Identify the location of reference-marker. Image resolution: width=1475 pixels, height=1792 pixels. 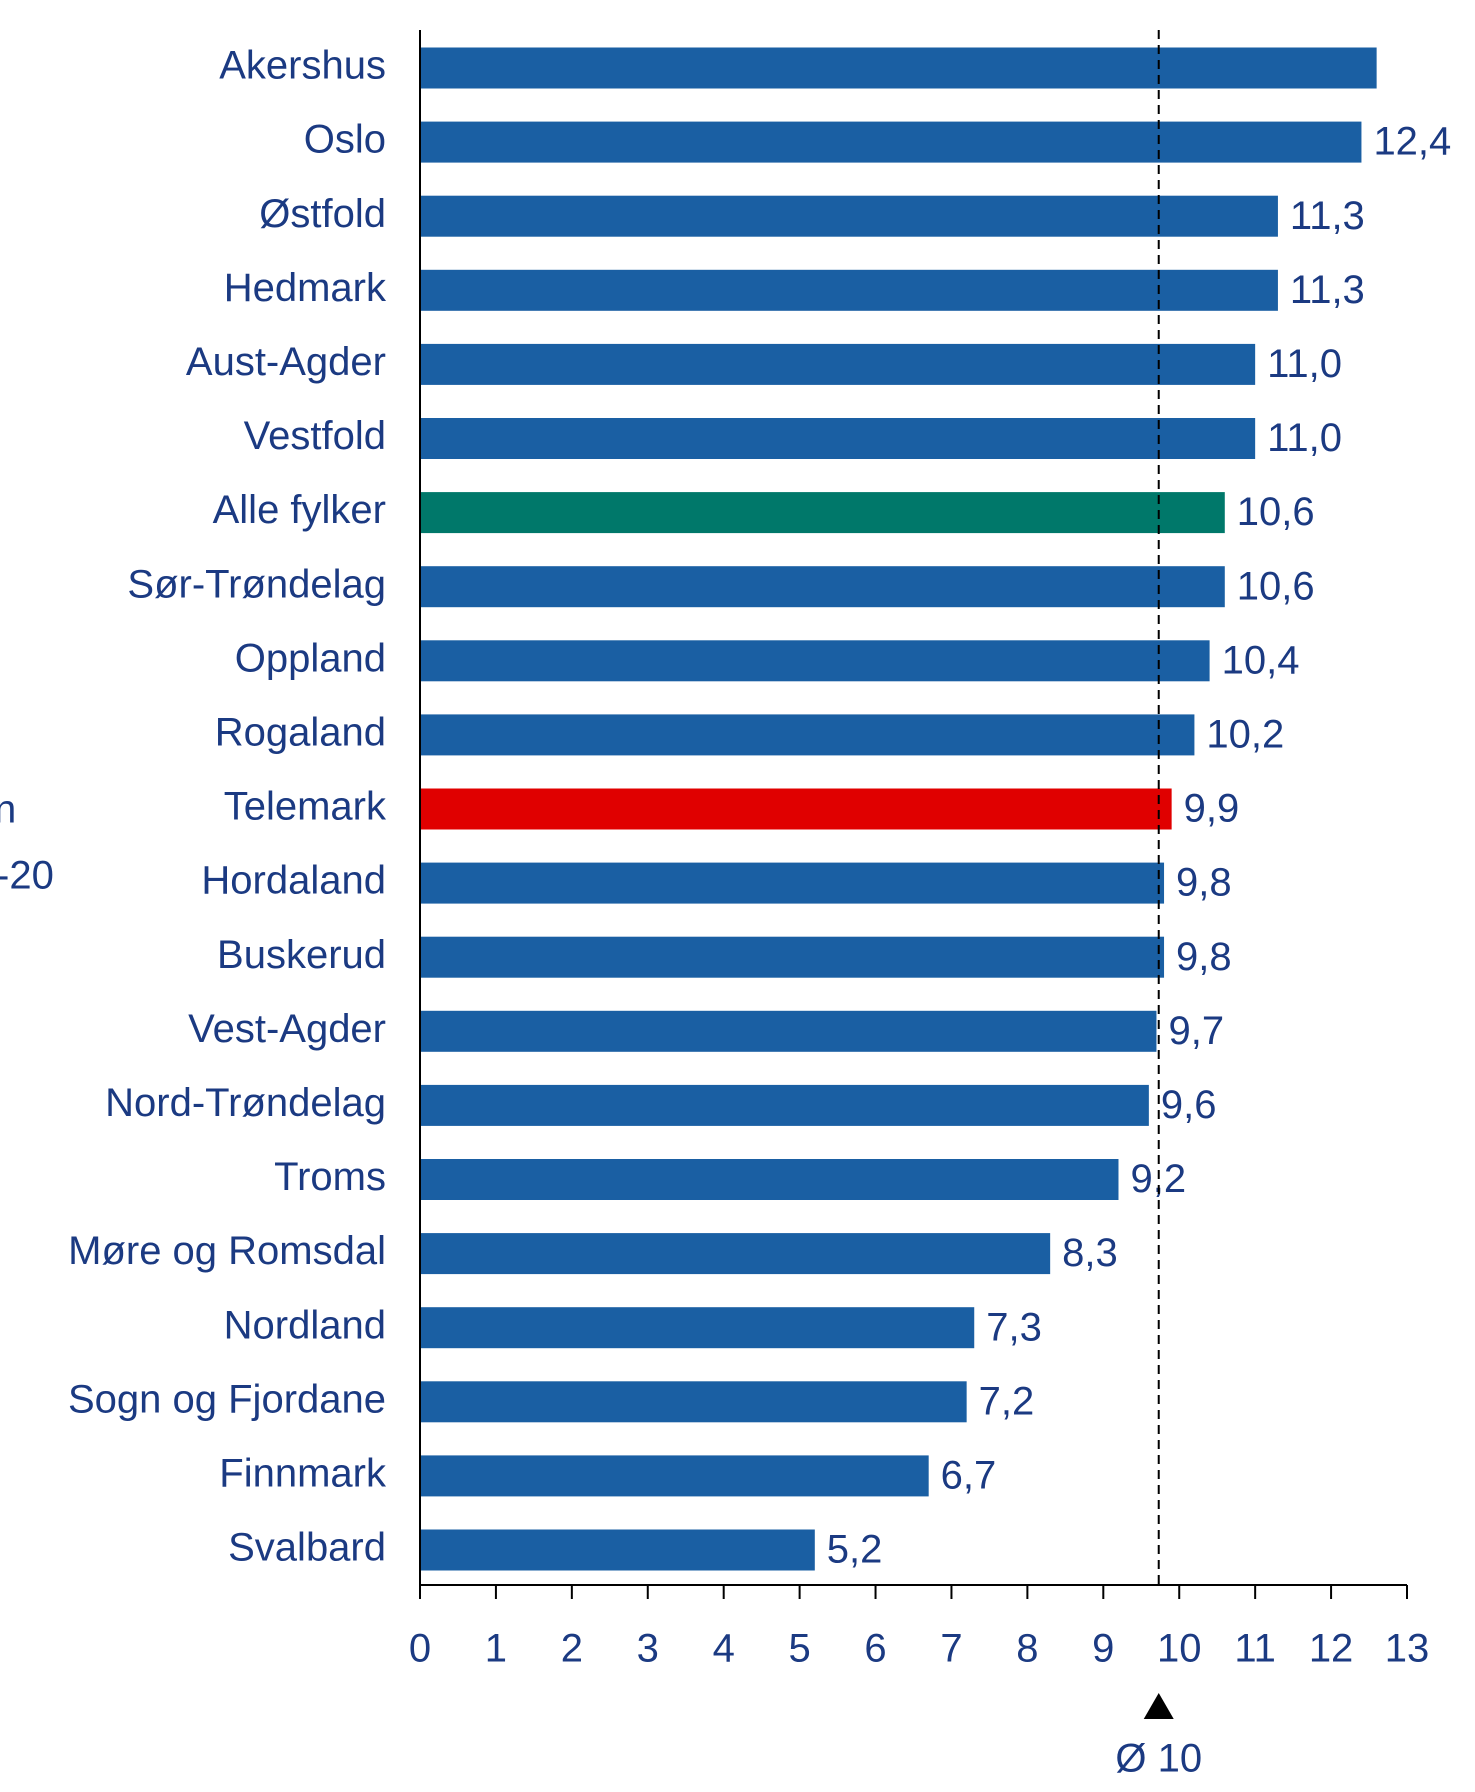
(1158, 1706).